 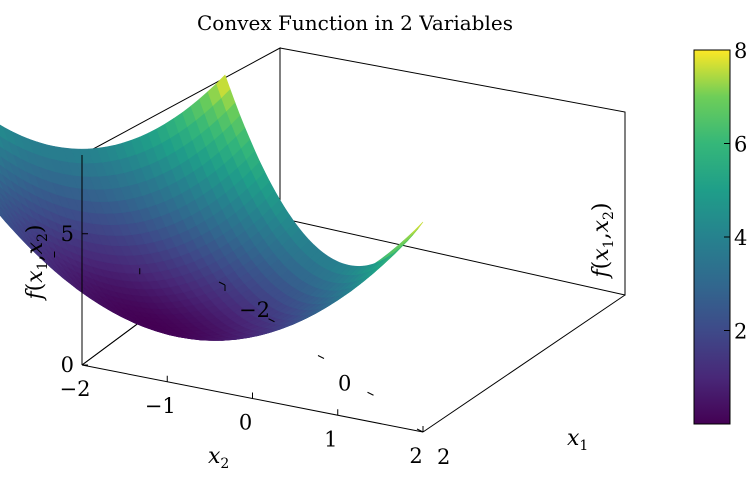 I want to click on colorbar-tick-label: 4, so click(x=740, y=238).